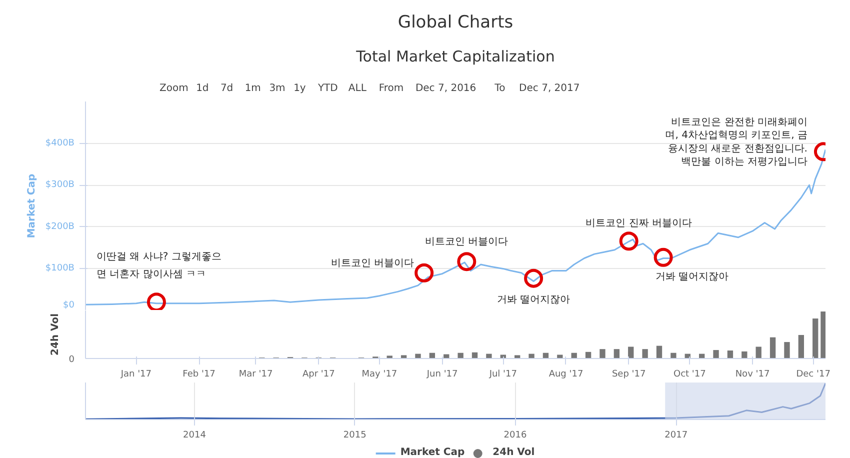 This screenshot has width=850, height=458. What do you see at coordinates (327, 88) in the screenshot?
I see `text: YTD` at bounding box center [327, 88].